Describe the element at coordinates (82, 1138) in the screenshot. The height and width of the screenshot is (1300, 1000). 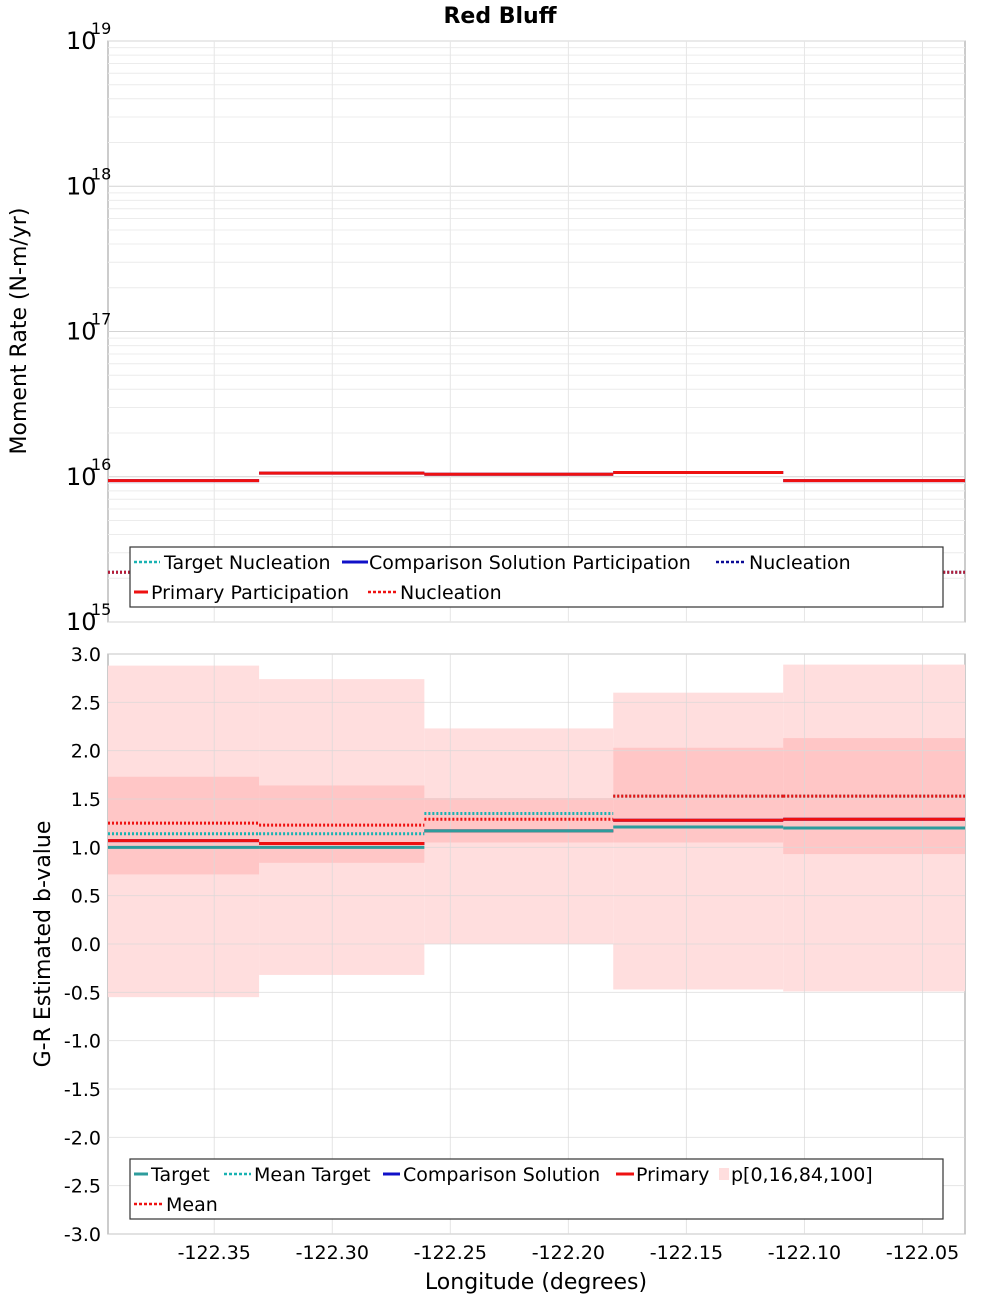
I see `y-tick-label: -2.0` at that location.